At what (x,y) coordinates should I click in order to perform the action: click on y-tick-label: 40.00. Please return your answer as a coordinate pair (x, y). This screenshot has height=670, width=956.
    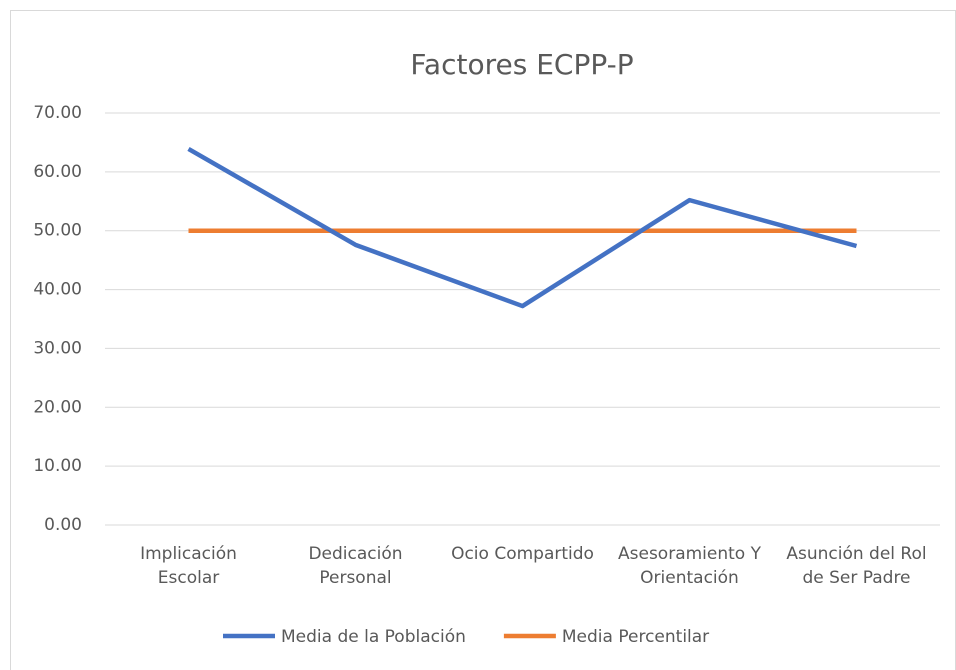
    Looking at the image, I should click on (57, 290).